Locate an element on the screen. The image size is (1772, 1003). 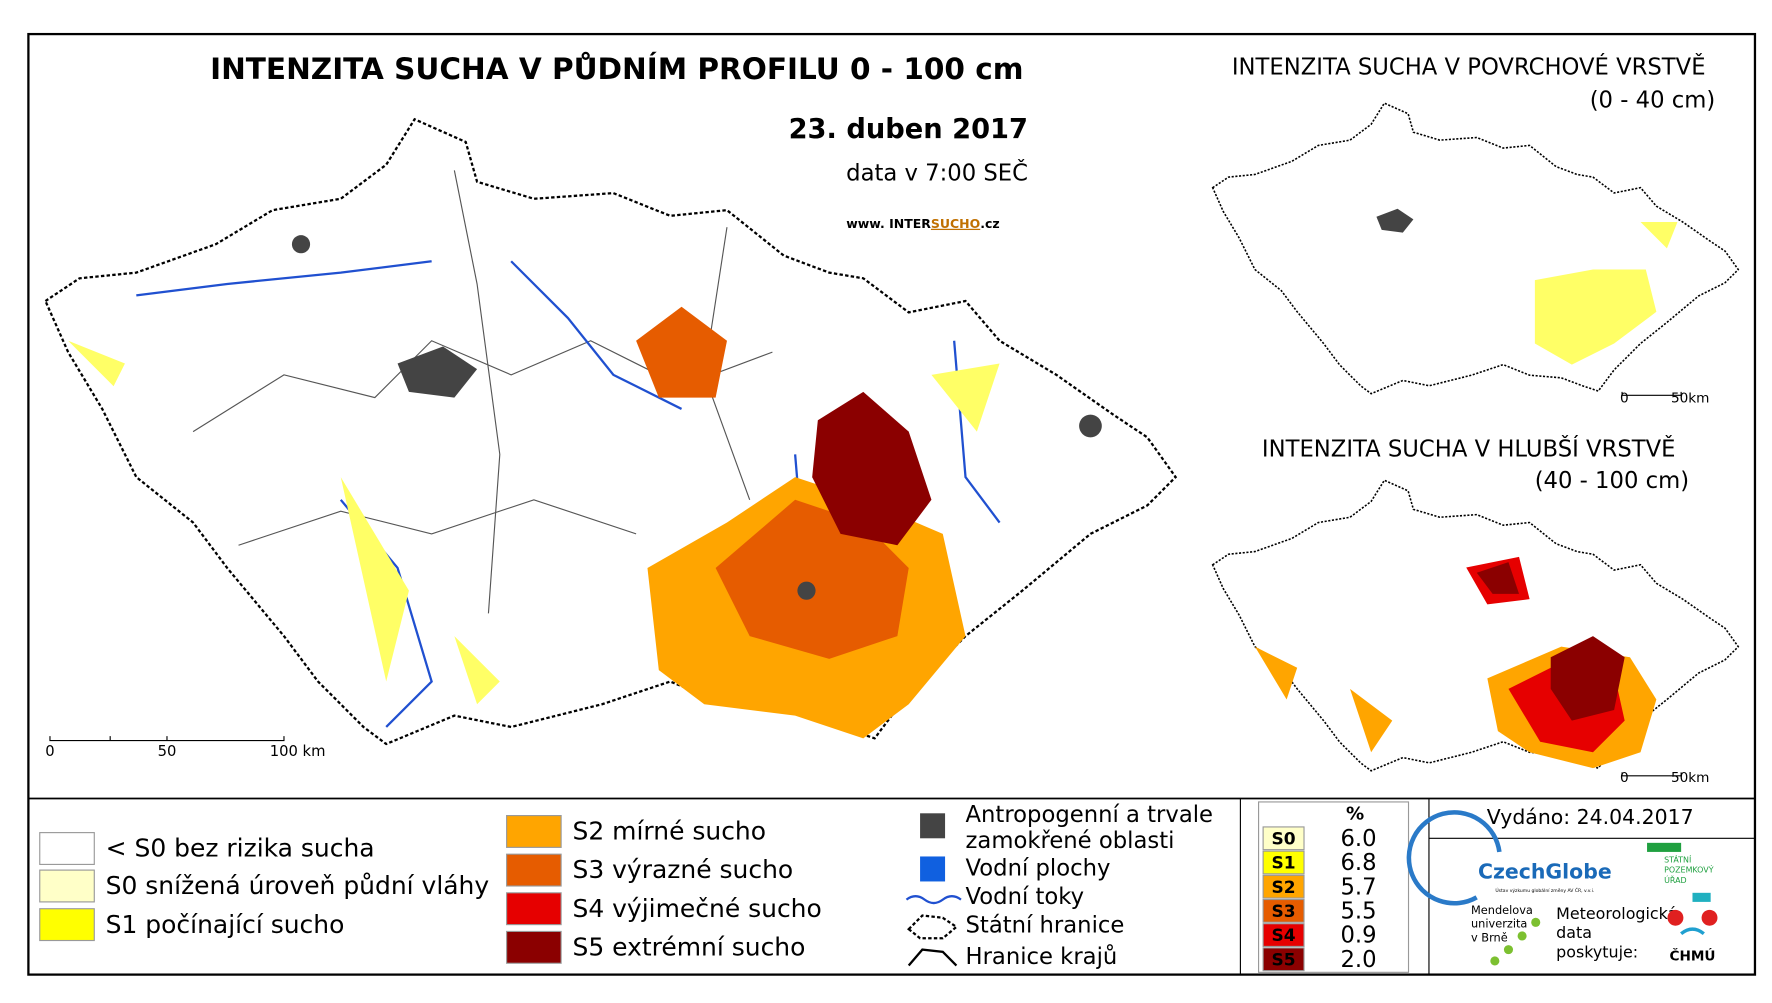
symbol-icons is located at coordinates (933, 890).